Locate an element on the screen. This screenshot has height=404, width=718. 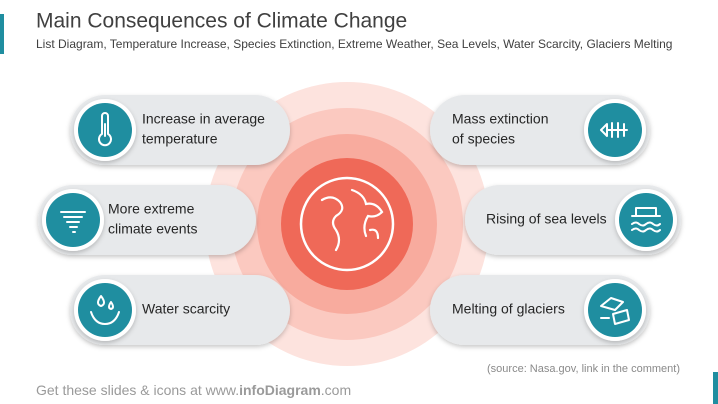
item-label: Increase in average is located at coordinates (203, 119).